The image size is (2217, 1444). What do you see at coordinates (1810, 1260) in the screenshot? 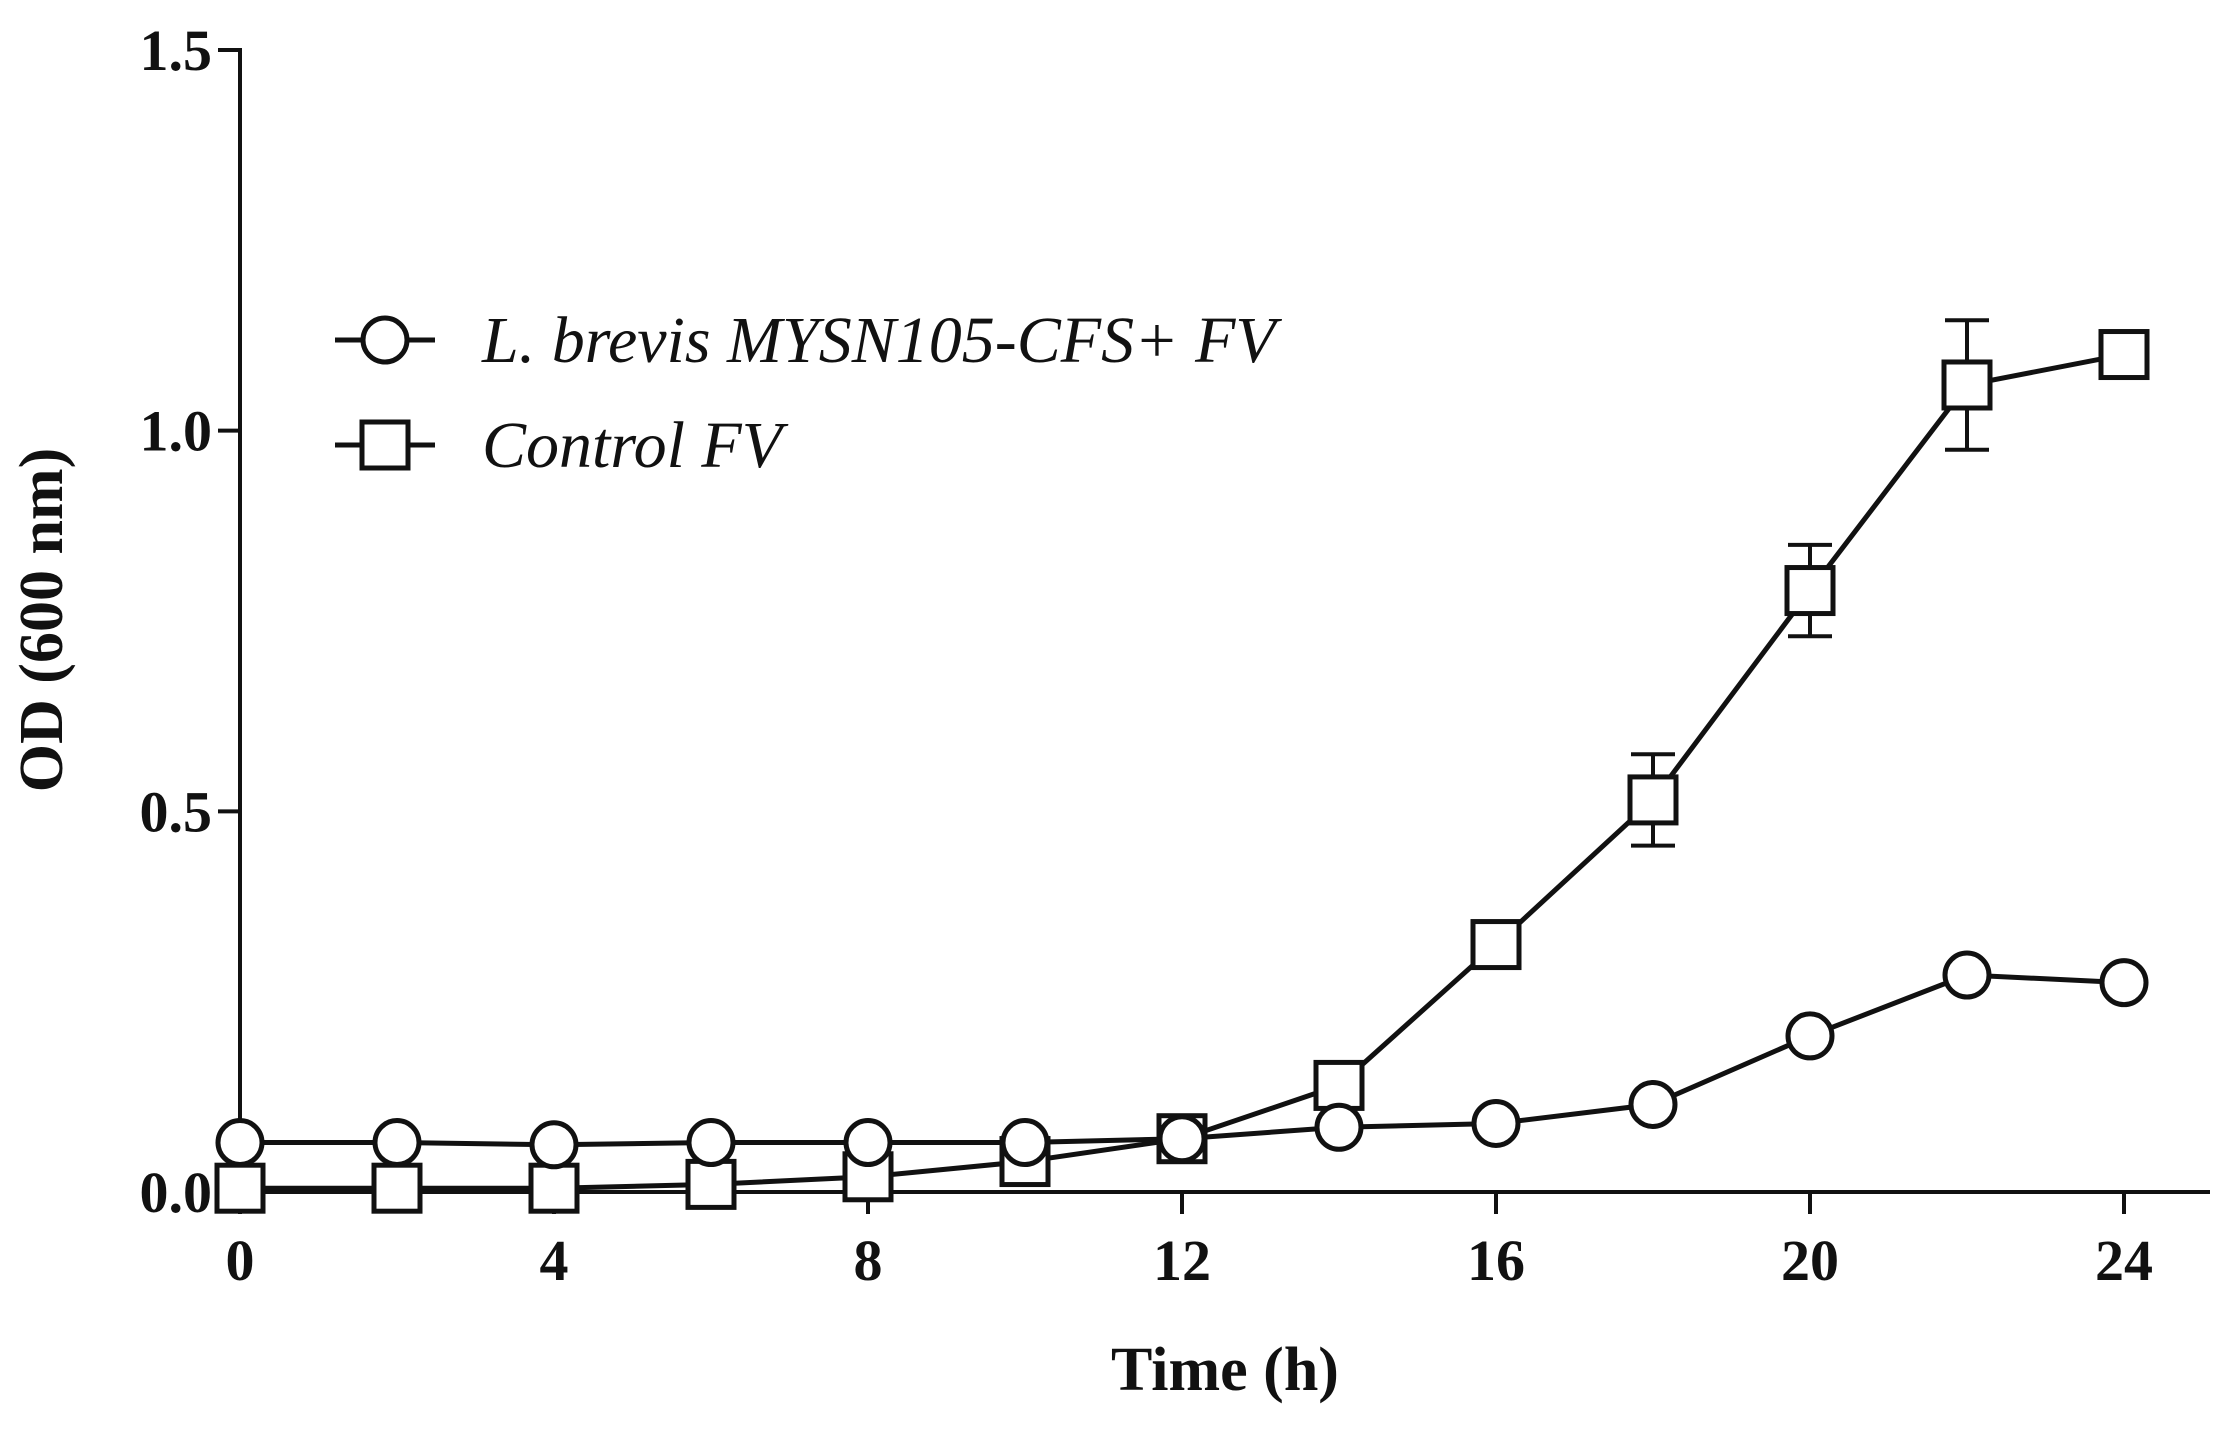
I see `x-tick-label: 20` at bounding box center [1810, 1260].